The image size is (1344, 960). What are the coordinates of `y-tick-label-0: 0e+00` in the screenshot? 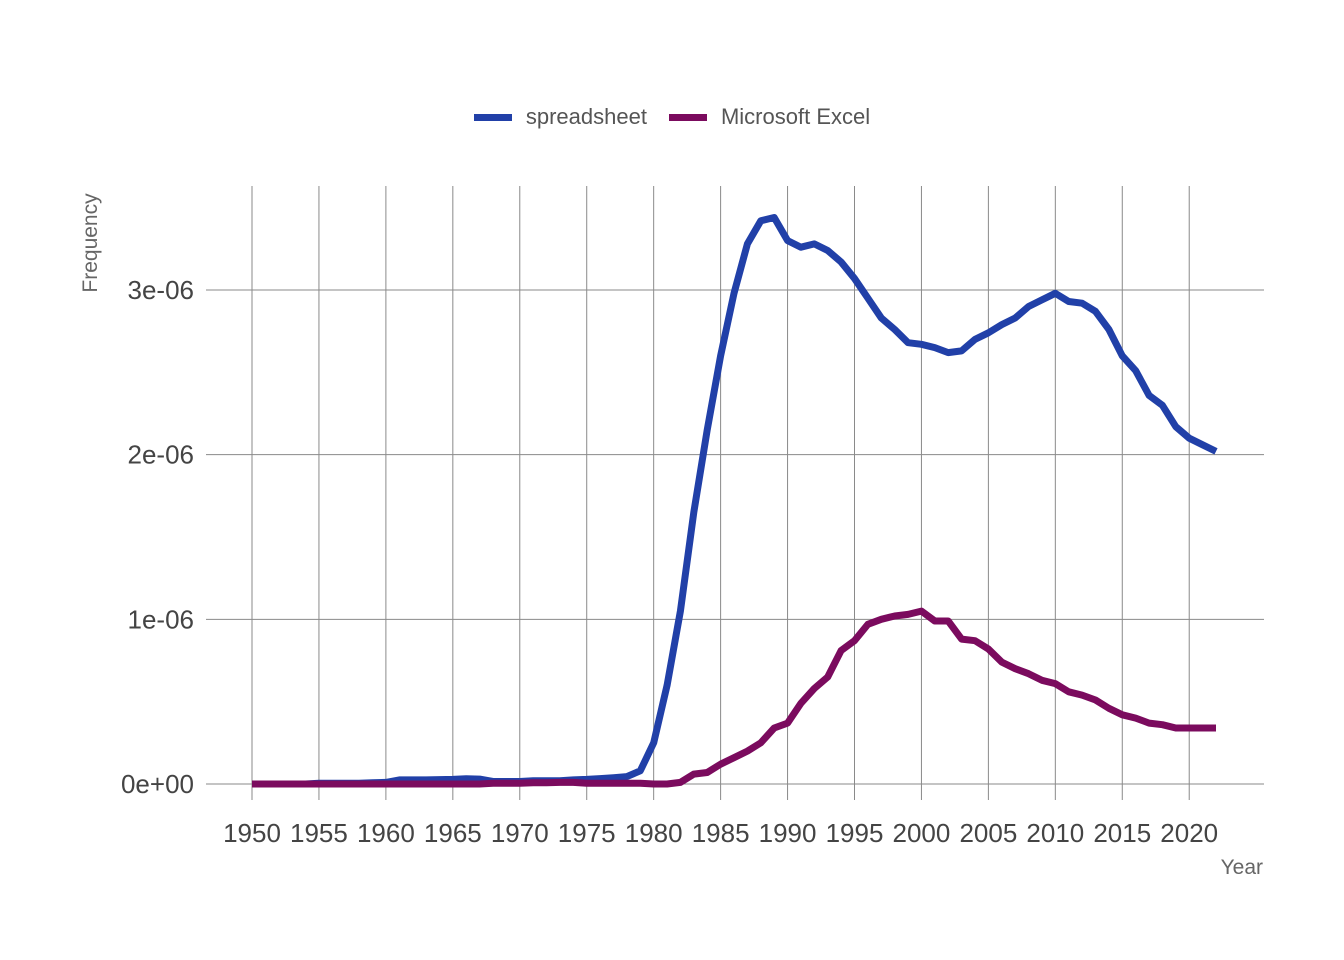 It's located at (157, 784).